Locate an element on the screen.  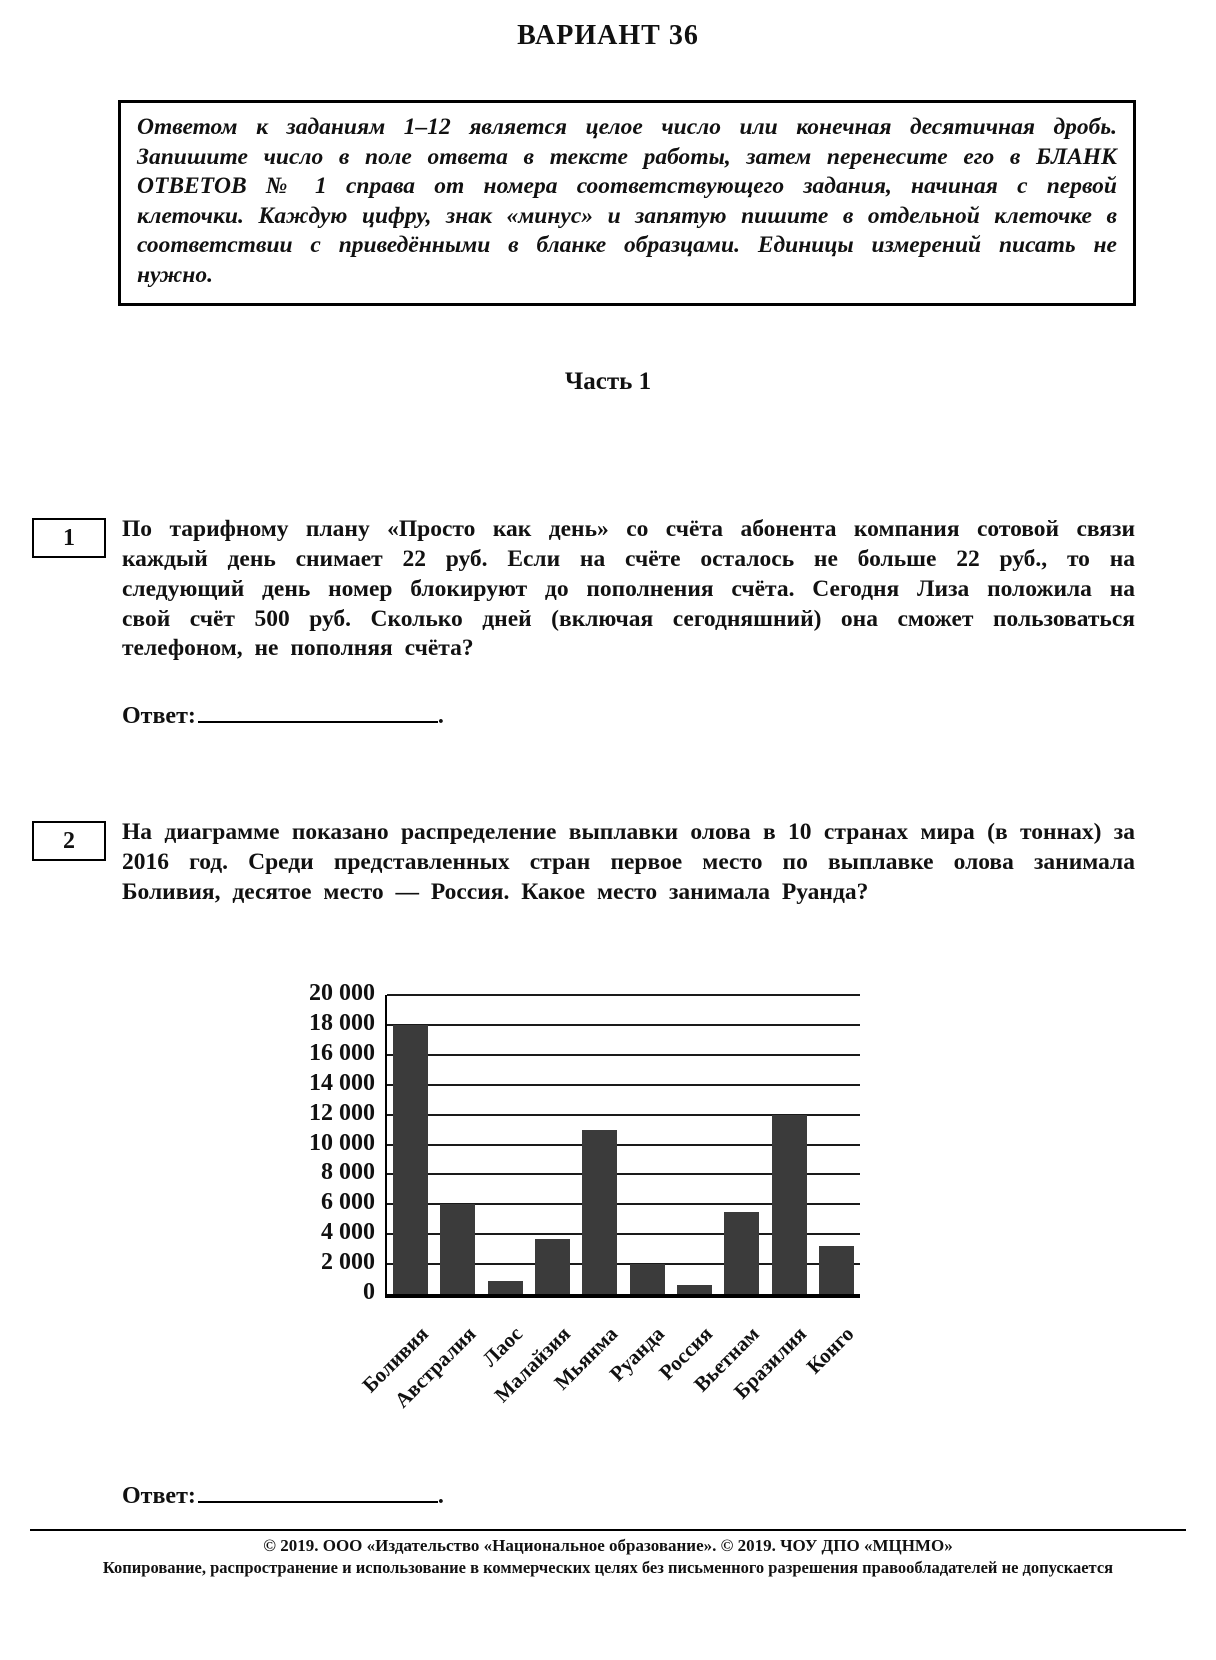
y-axis-tick-label: 0 is located at coordinates (369, 1292).